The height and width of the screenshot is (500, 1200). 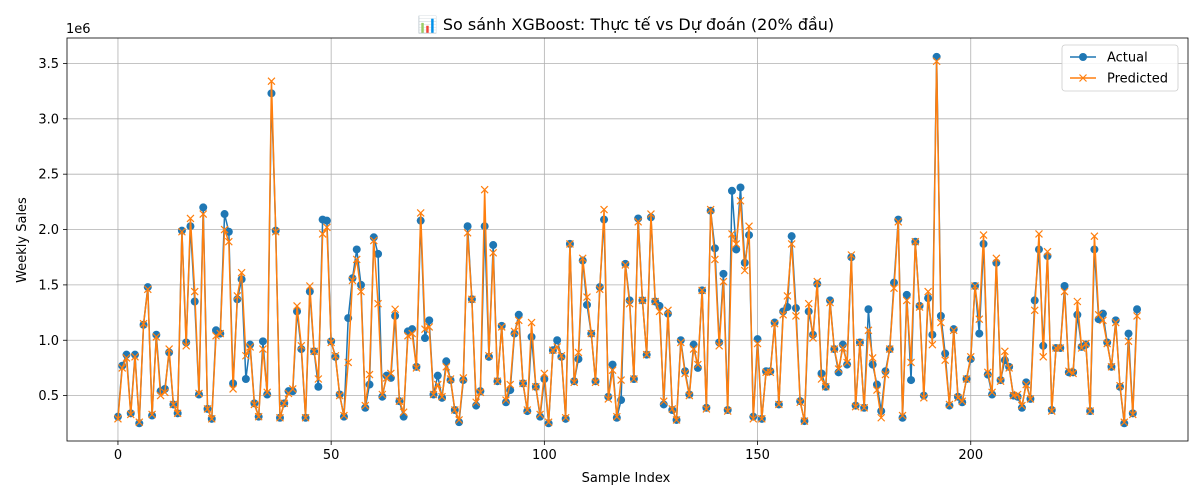 I want to click on y-tick-label: 3.0, so click(x=48, y=119).